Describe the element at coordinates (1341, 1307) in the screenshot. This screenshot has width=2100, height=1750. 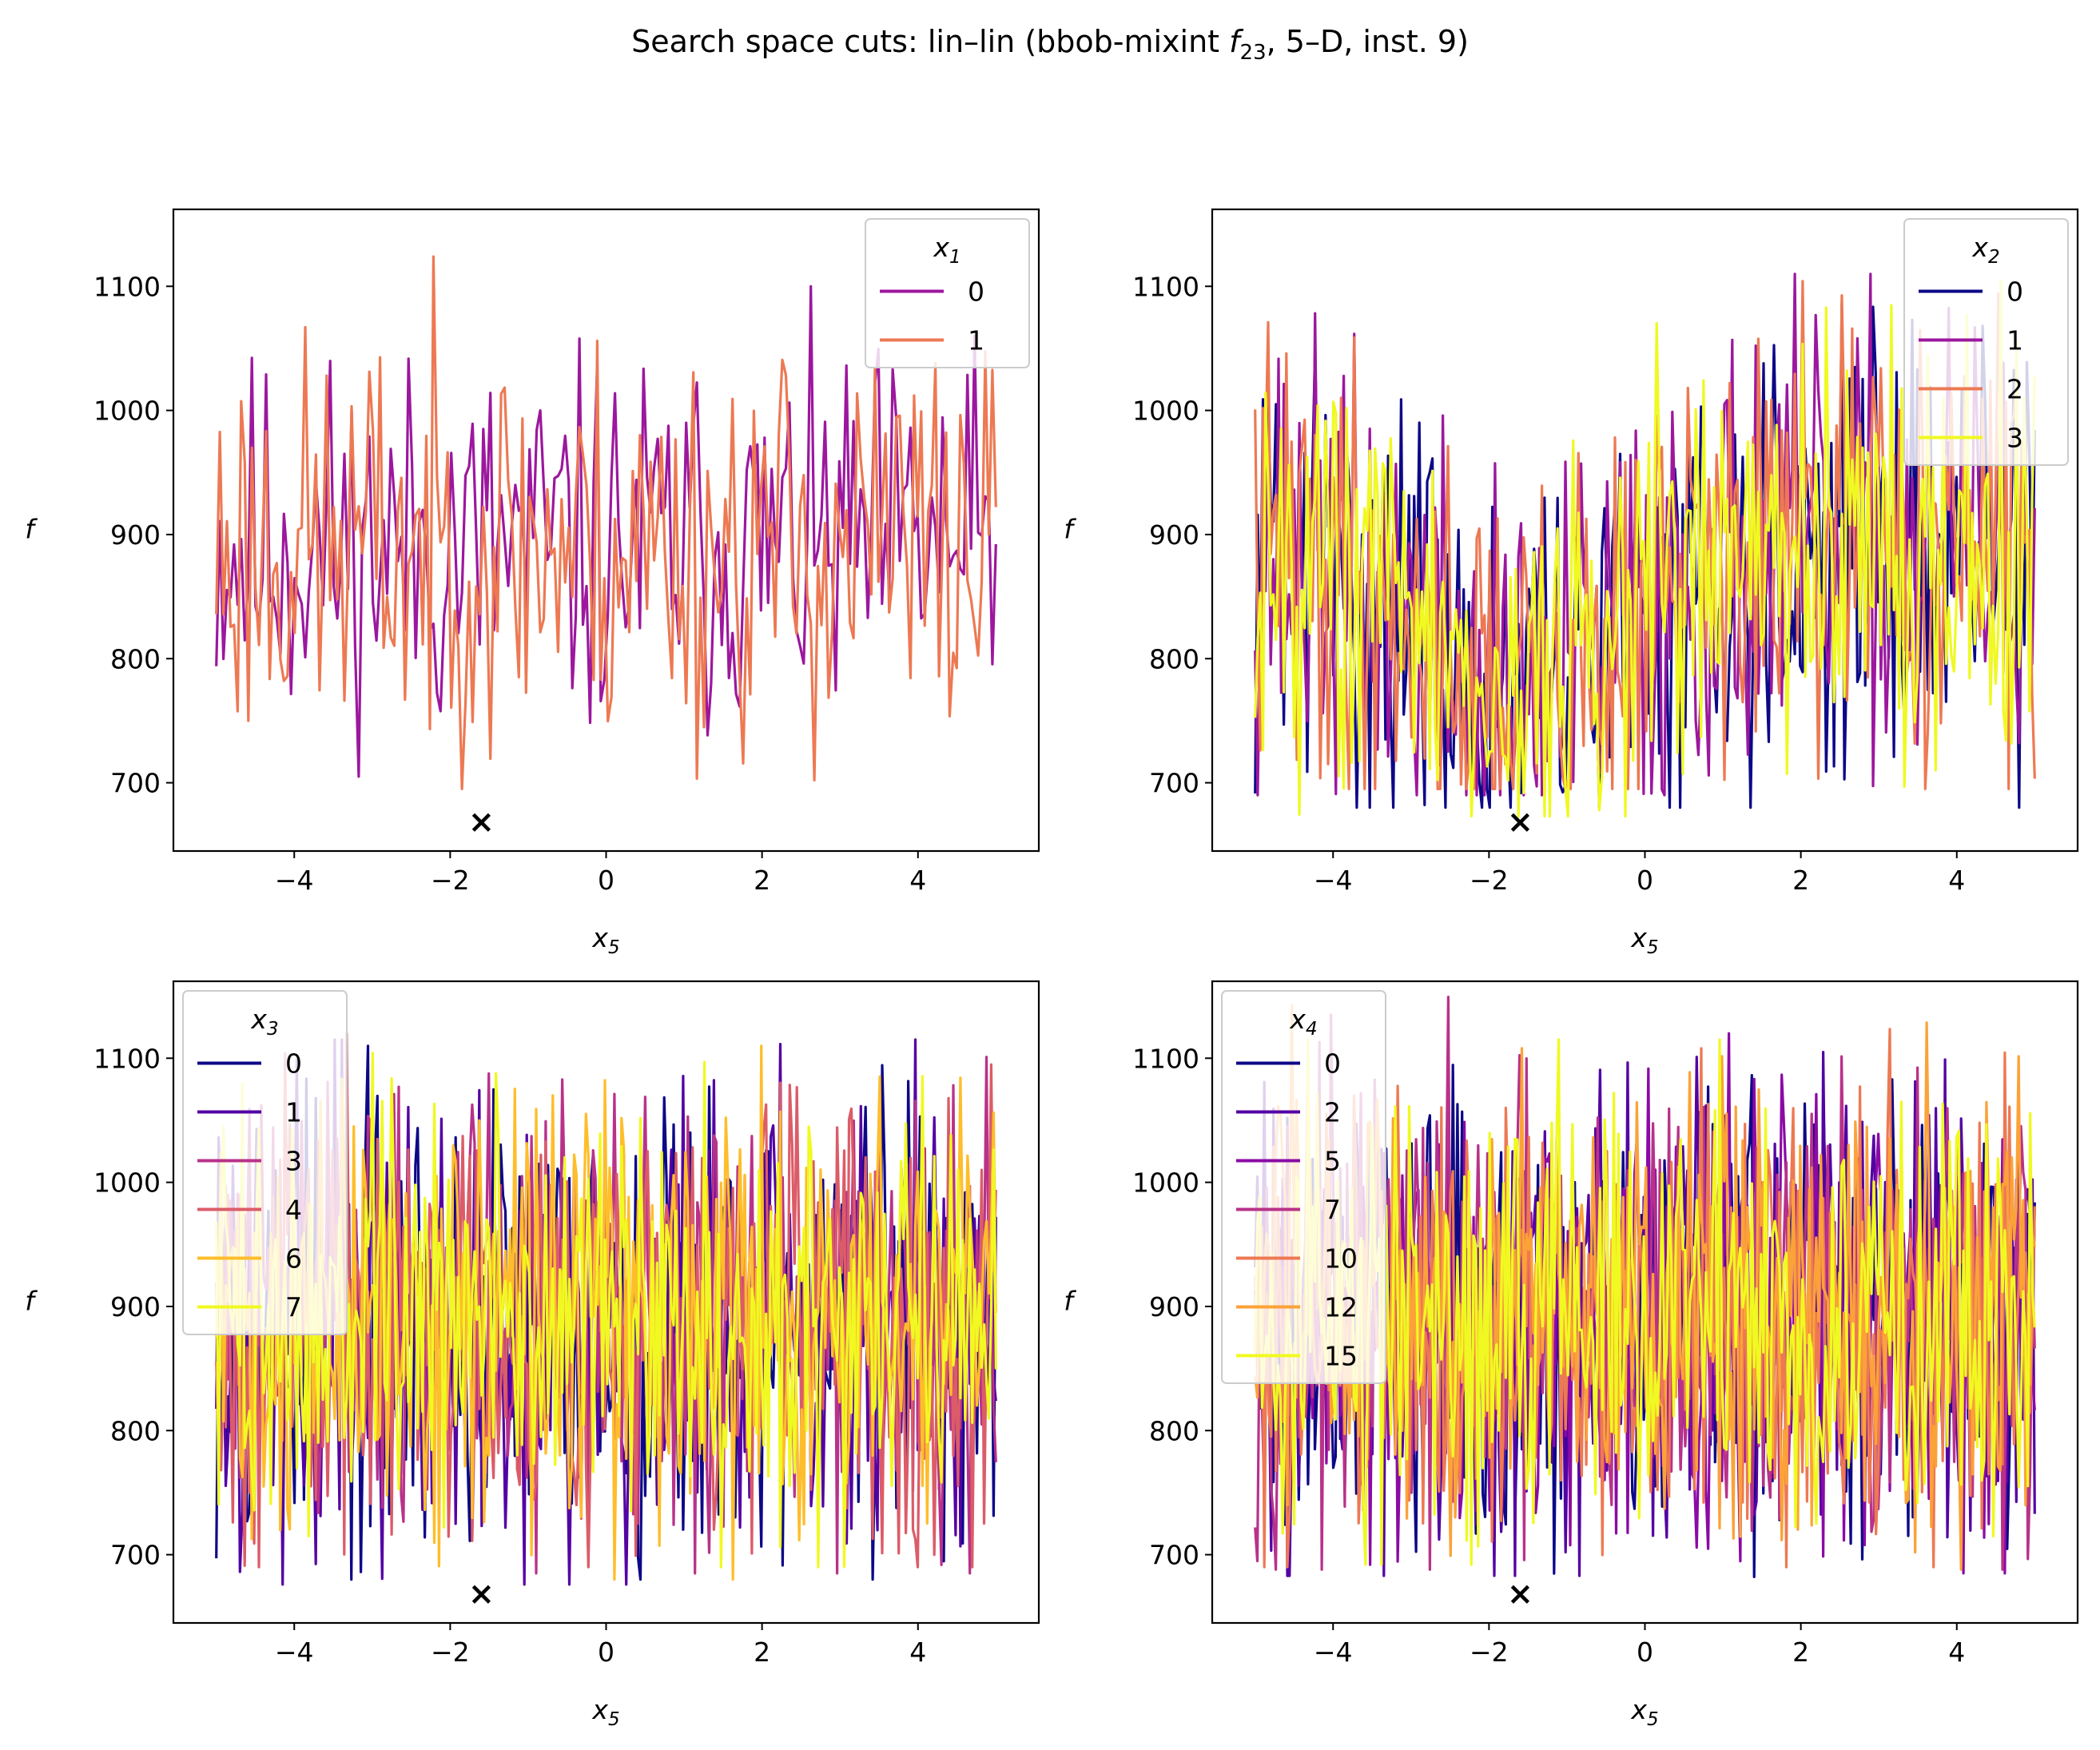
I see `legend-entry-12: 12` at that location.